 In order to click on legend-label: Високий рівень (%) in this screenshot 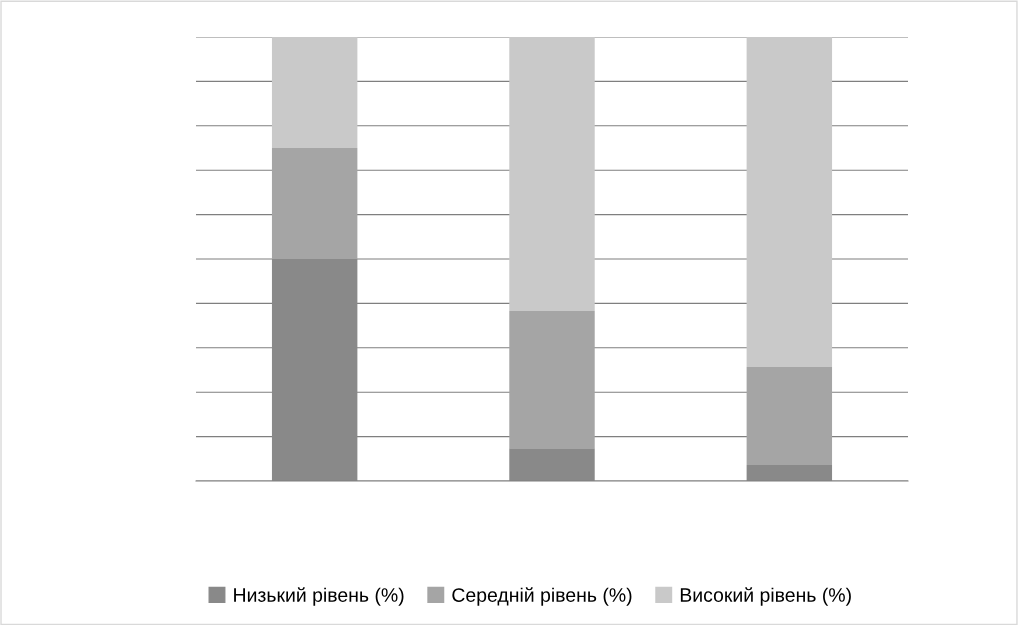, I will do `click(765, 596)`.